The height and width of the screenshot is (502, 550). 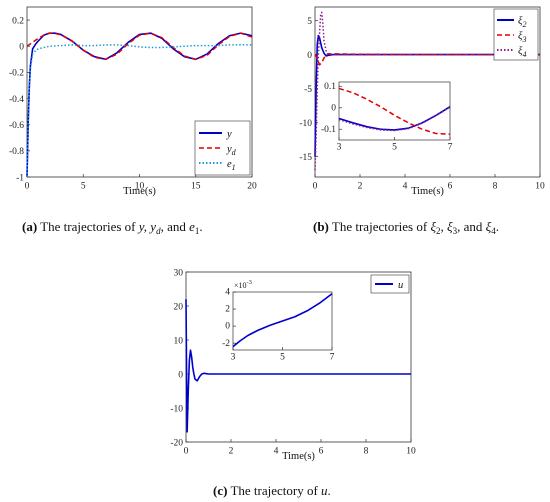 I want to click on panel-a-xtick-label: 0, so click(x=27, y=187).